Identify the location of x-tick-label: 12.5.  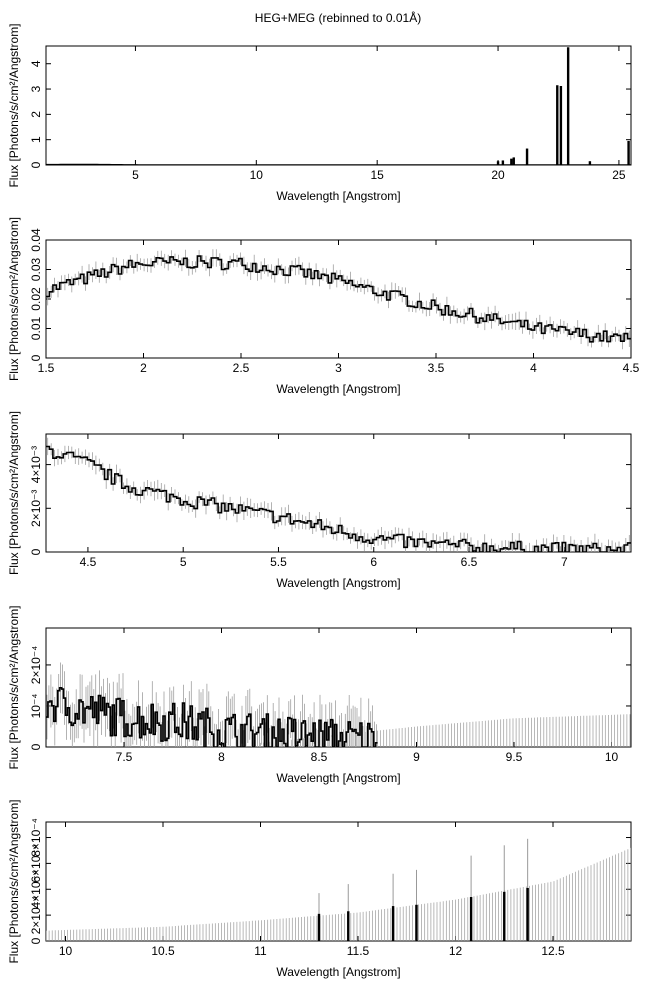
(553, 951).